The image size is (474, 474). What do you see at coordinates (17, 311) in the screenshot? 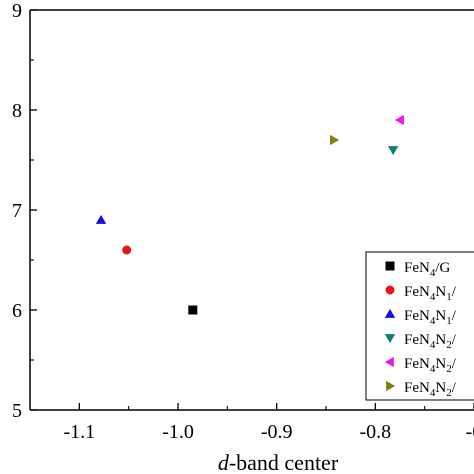
I see `y-tick-label: 6` at bounding box center [17, 311].